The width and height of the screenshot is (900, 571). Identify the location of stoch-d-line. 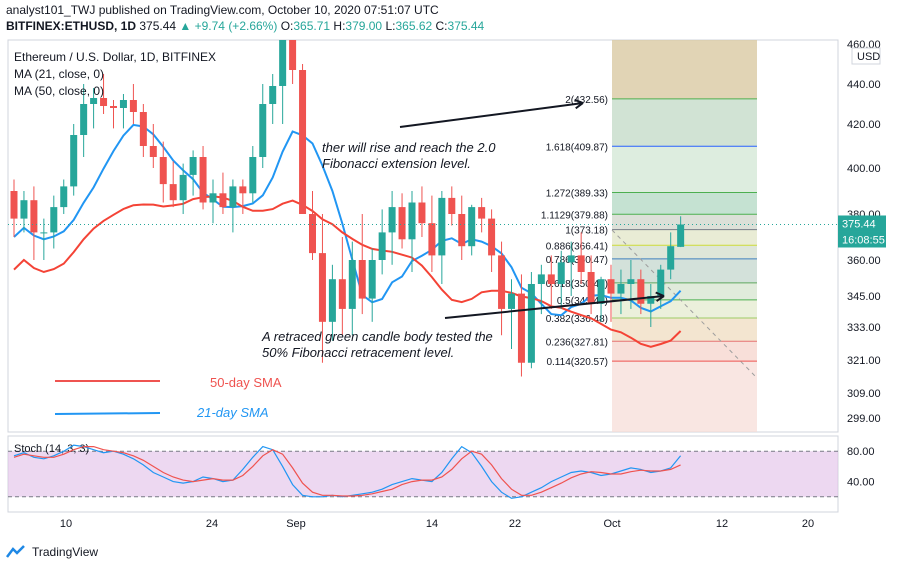
(347, 471).